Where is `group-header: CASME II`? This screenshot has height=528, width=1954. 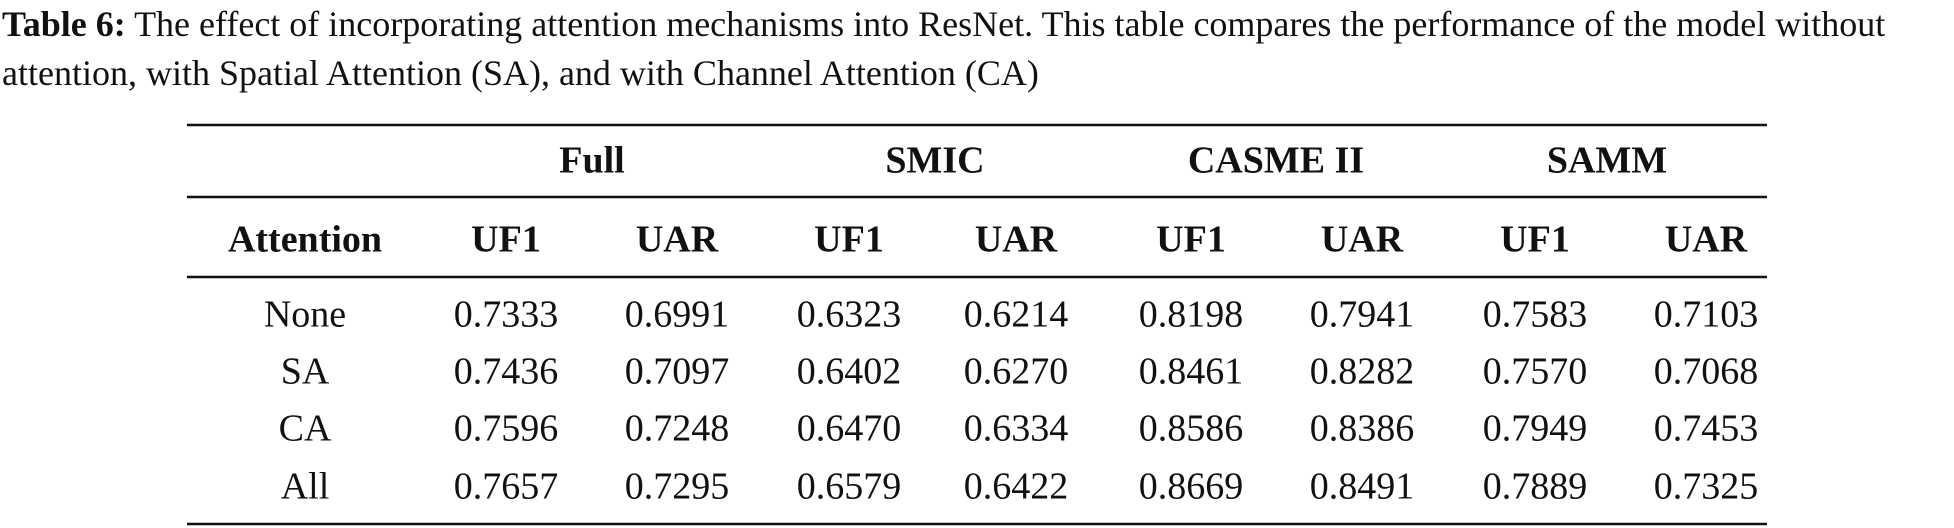 group-header: CASME II is located at coordinates (1276, 161).